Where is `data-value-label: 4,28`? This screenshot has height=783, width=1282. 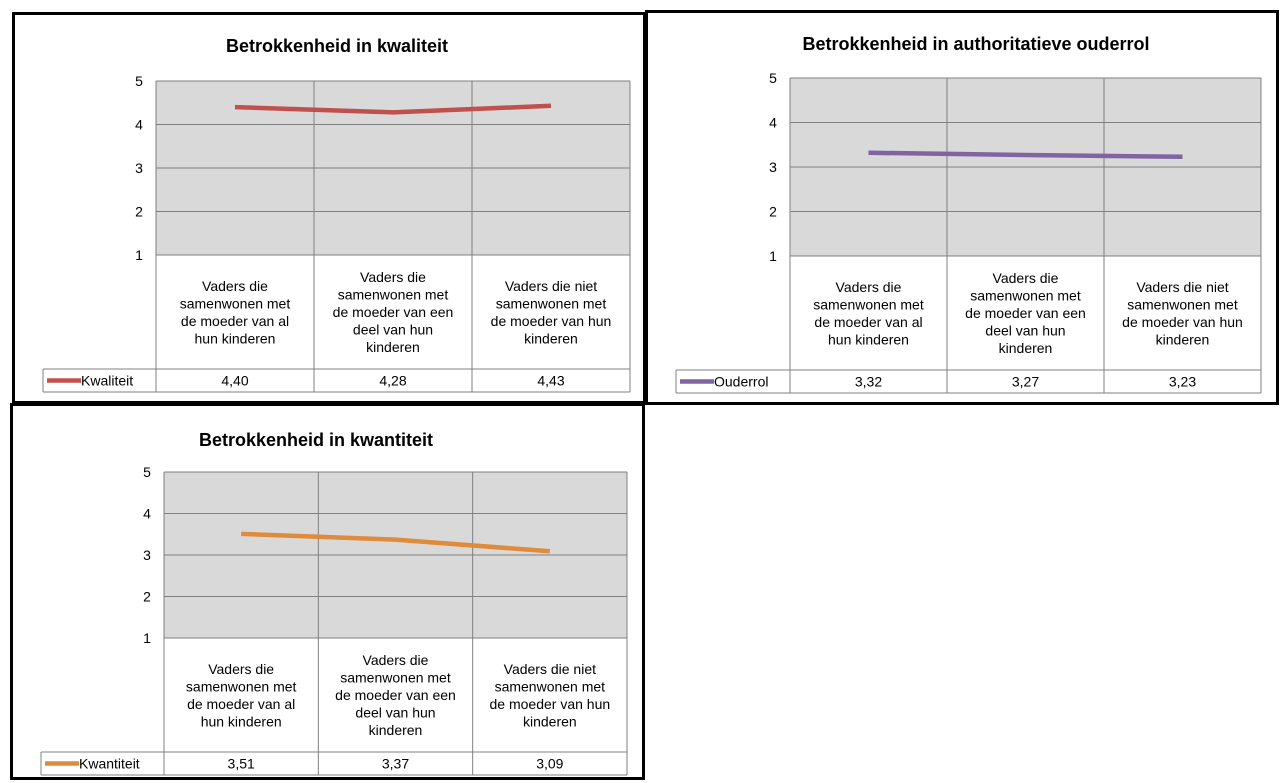 data-value-label: 4,28 is located at coordinates (392, 381).